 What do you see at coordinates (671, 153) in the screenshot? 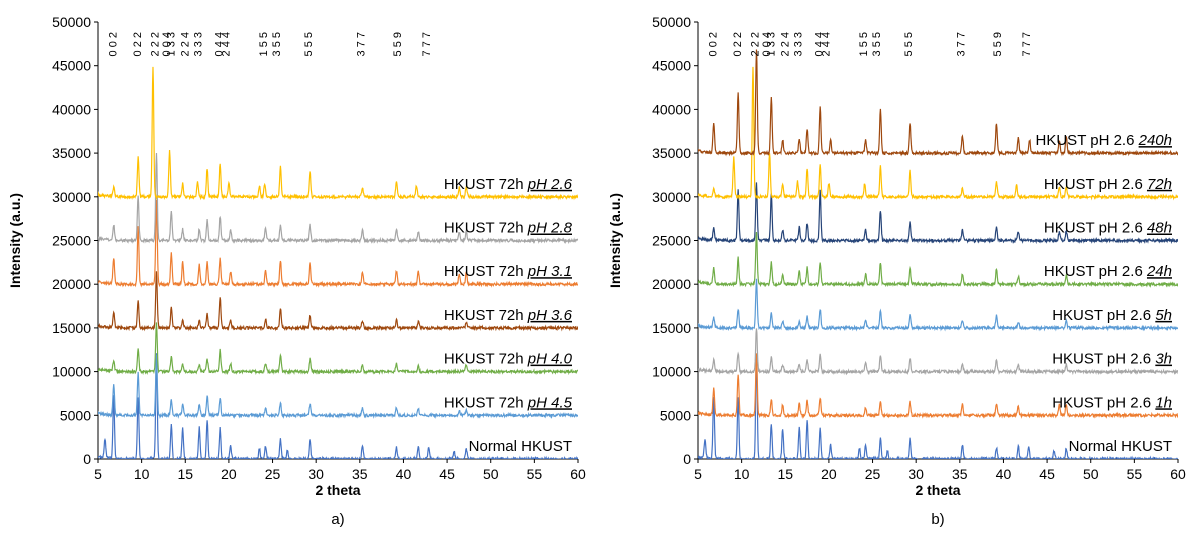
I see `y-tick-label: 35000` at bounding box center [671, 153].